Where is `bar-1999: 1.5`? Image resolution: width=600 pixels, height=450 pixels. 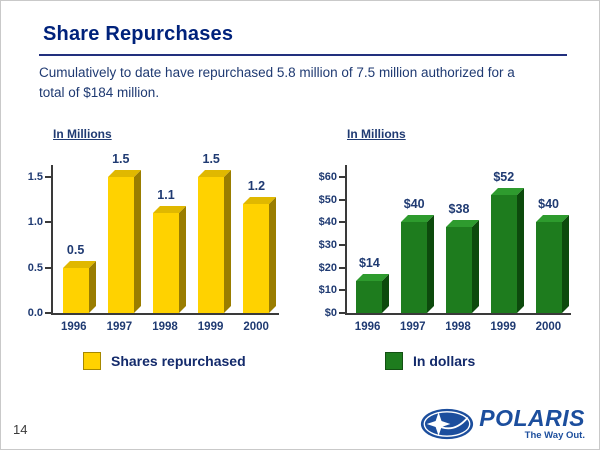
bar-1999: 1.5 is located at coordinates (211, 232).